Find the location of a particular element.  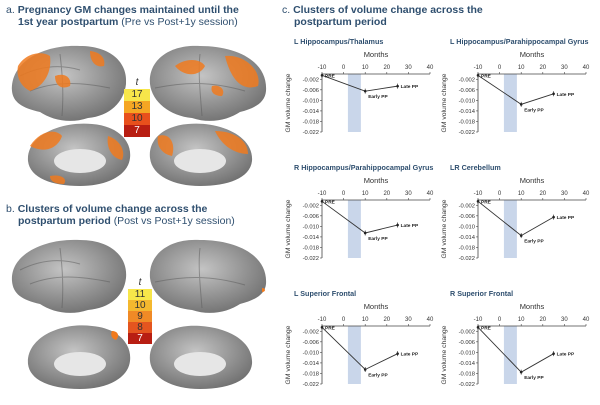

brain-lateral-right-b is located at coordinates (208, 276).